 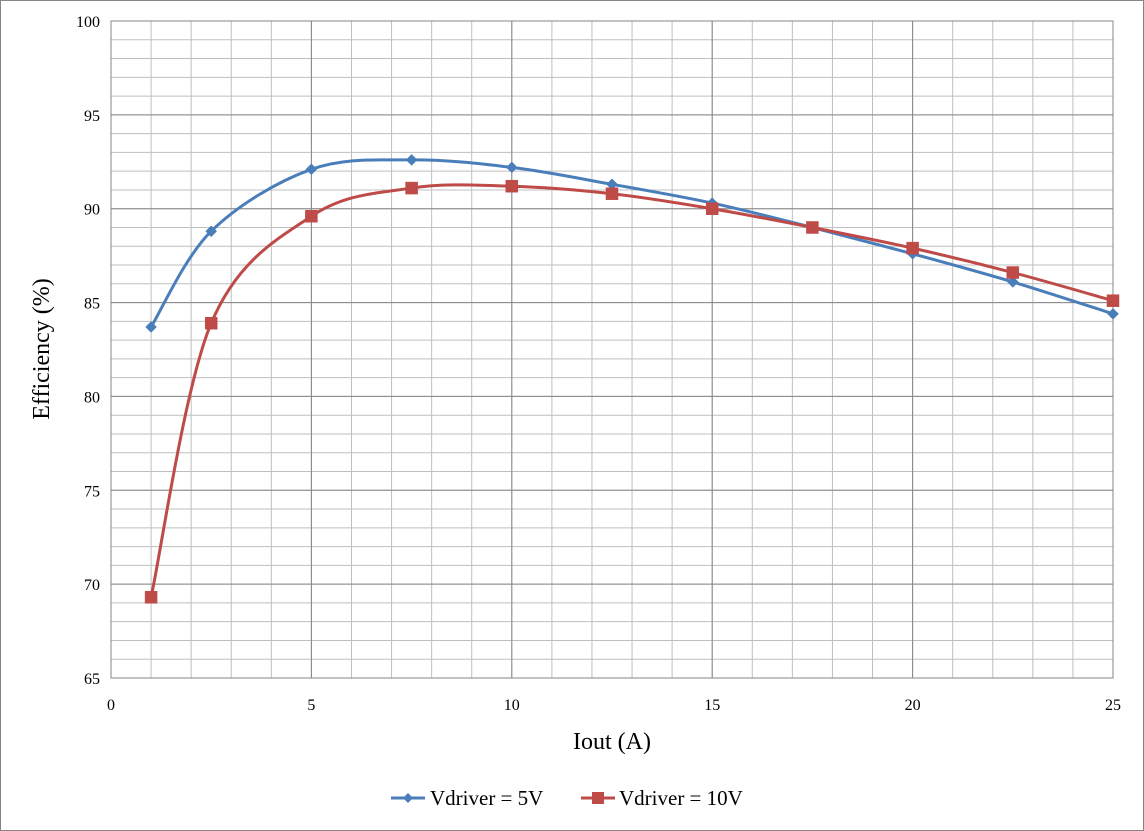 I want to click on y-tick-label: 85, so click(x=92, y=304).